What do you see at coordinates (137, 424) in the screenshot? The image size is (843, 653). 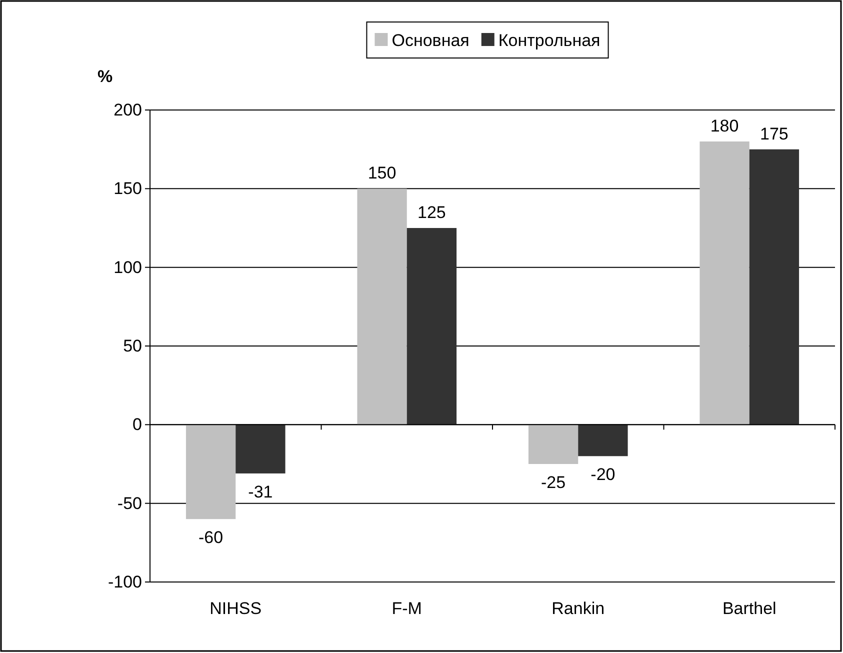 I see `y-tick-label: 0` at bounding box center [137, 424].